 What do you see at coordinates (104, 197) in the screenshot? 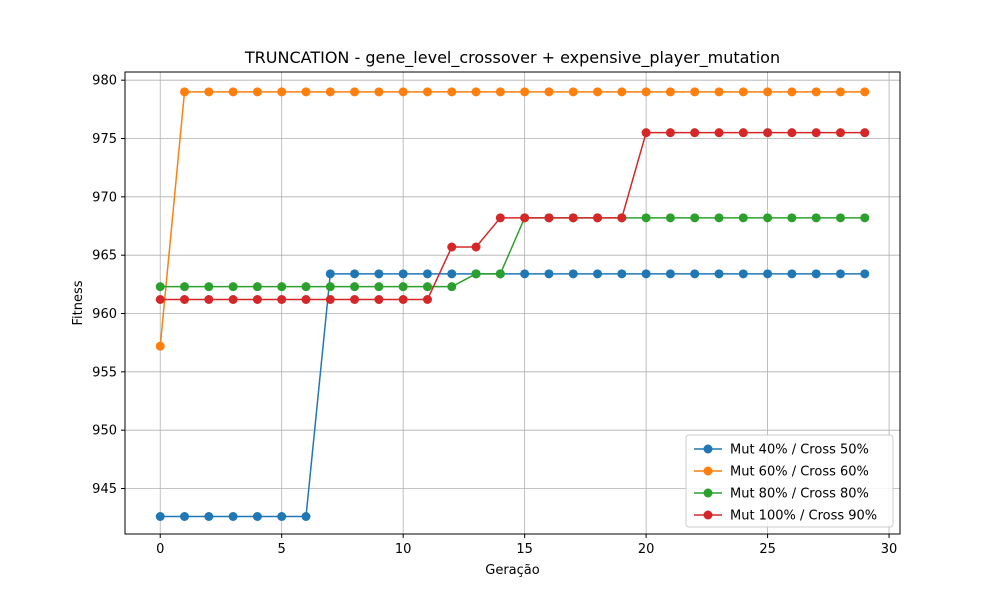
I see `y-tick-label: 970` at bounding box center [104, 197].